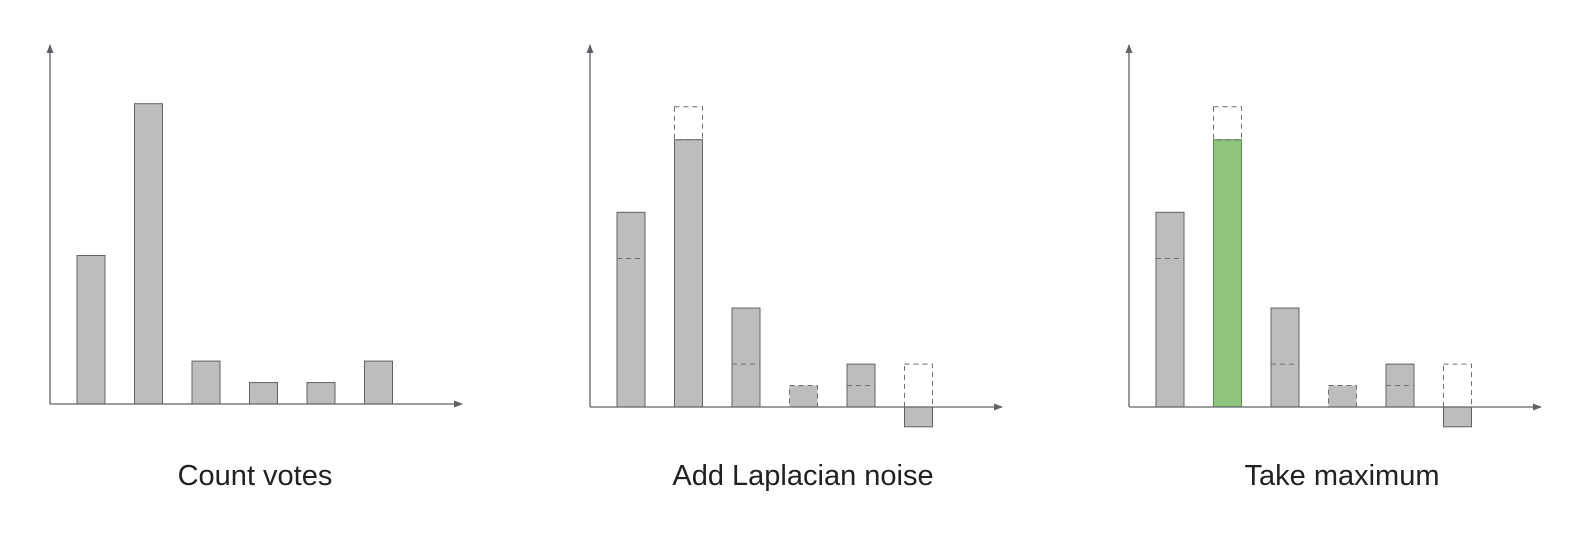  I want to click on caption-take-maximum: Take maximum, so click(1342, 476).